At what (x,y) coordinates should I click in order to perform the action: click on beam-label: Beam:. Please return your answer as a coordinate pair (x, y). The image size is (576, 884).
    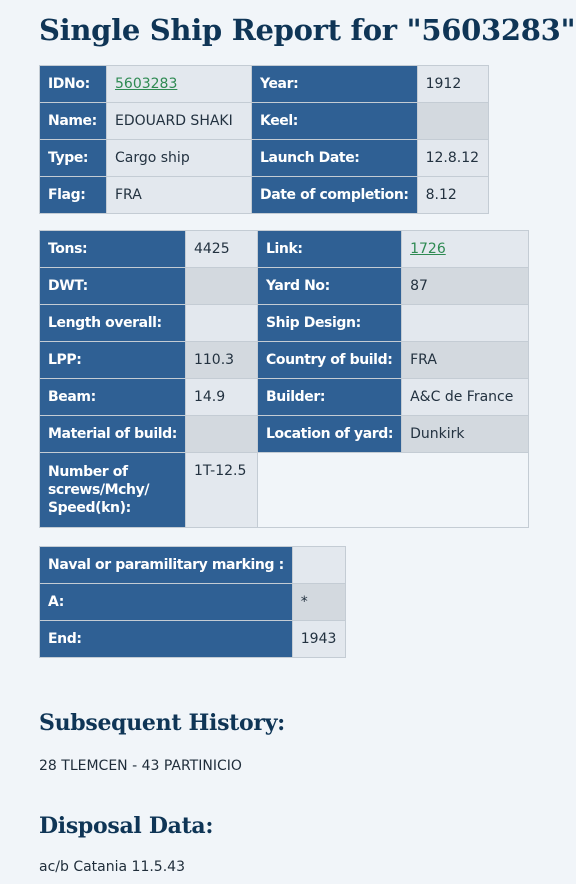
    Looking at the image, I should click on (112, 397).